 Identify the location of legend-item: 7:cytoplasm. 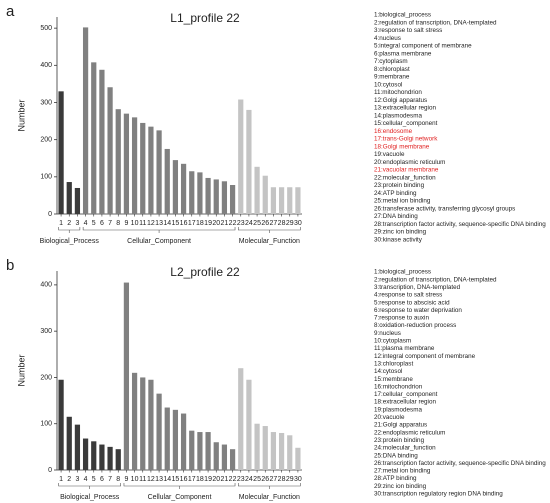
(391, 61).